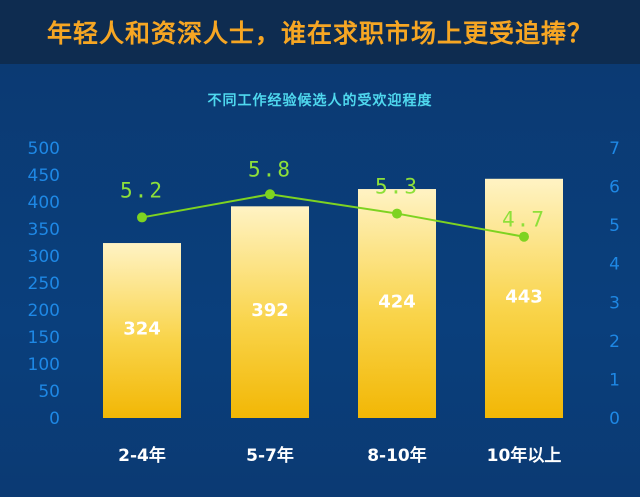 The image size is (640, 497). Describe the element at coordinates (333, 215) in the screenshot. I see `line-path` at that location.